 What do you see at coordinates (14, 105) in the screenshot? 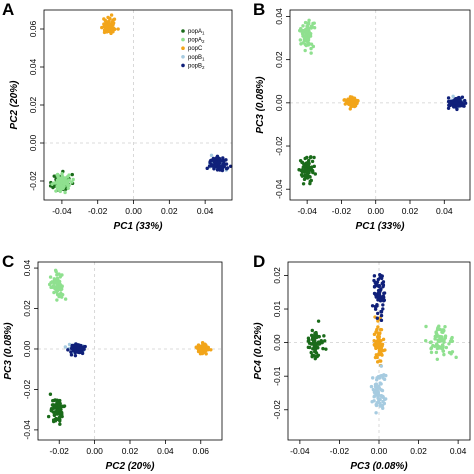
I see `y-axis-title: PC2 (20%)` at bounding box center [14, 105].